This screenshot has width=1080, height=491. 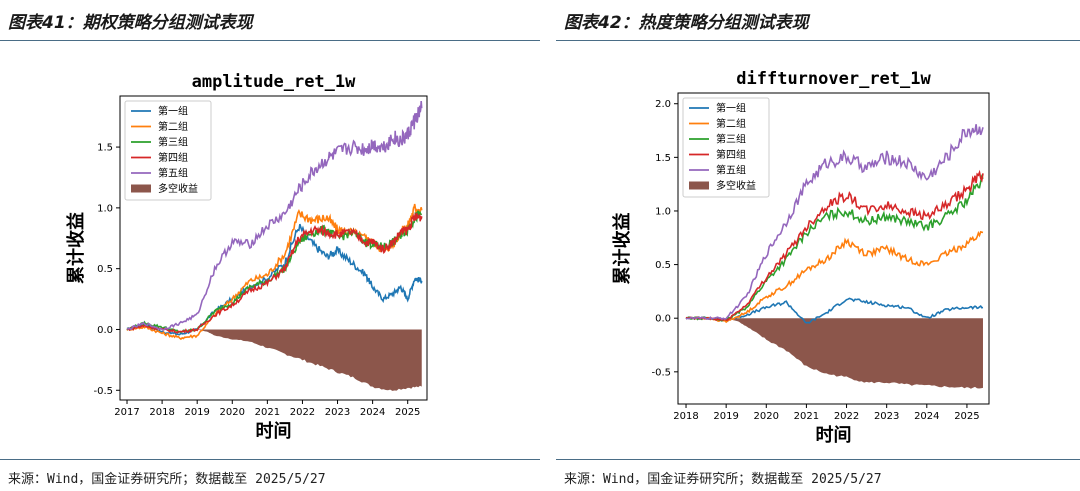 I want to click on chart-title: amplitude_ret_1w, so click(x=274, y=82).